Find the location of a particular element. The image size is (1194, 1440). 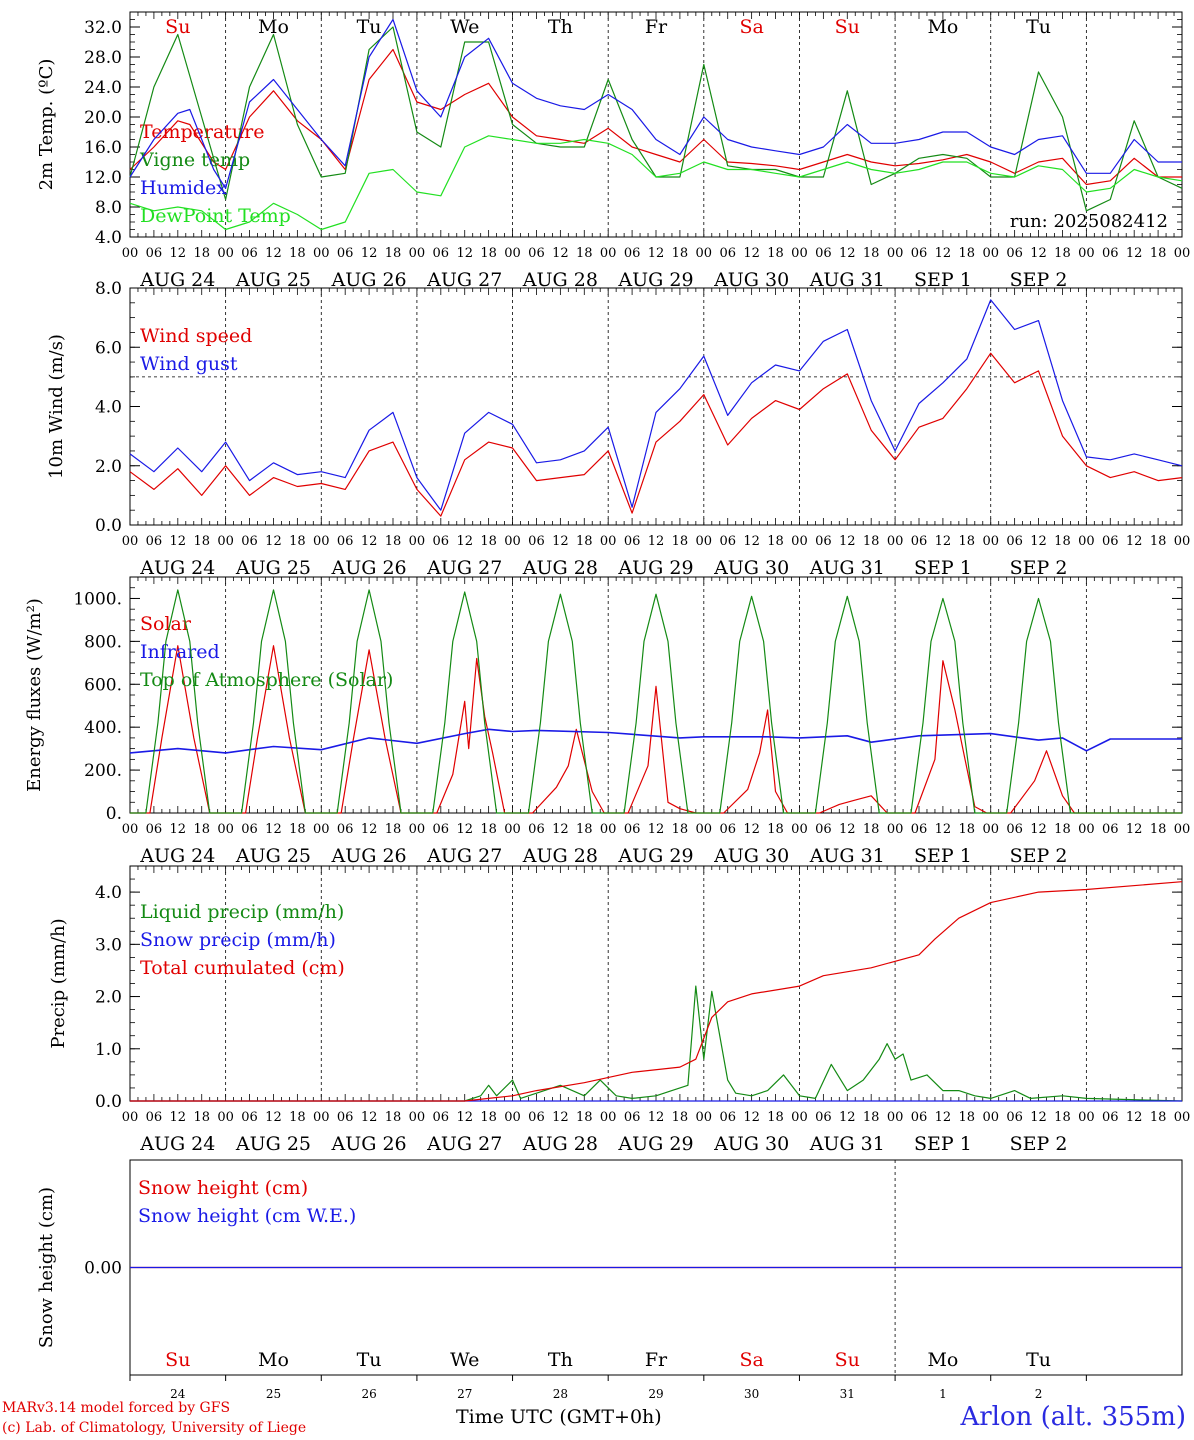

y-axis-label: Energy fluxes (W/m²) is located at coordinates (34, 695).